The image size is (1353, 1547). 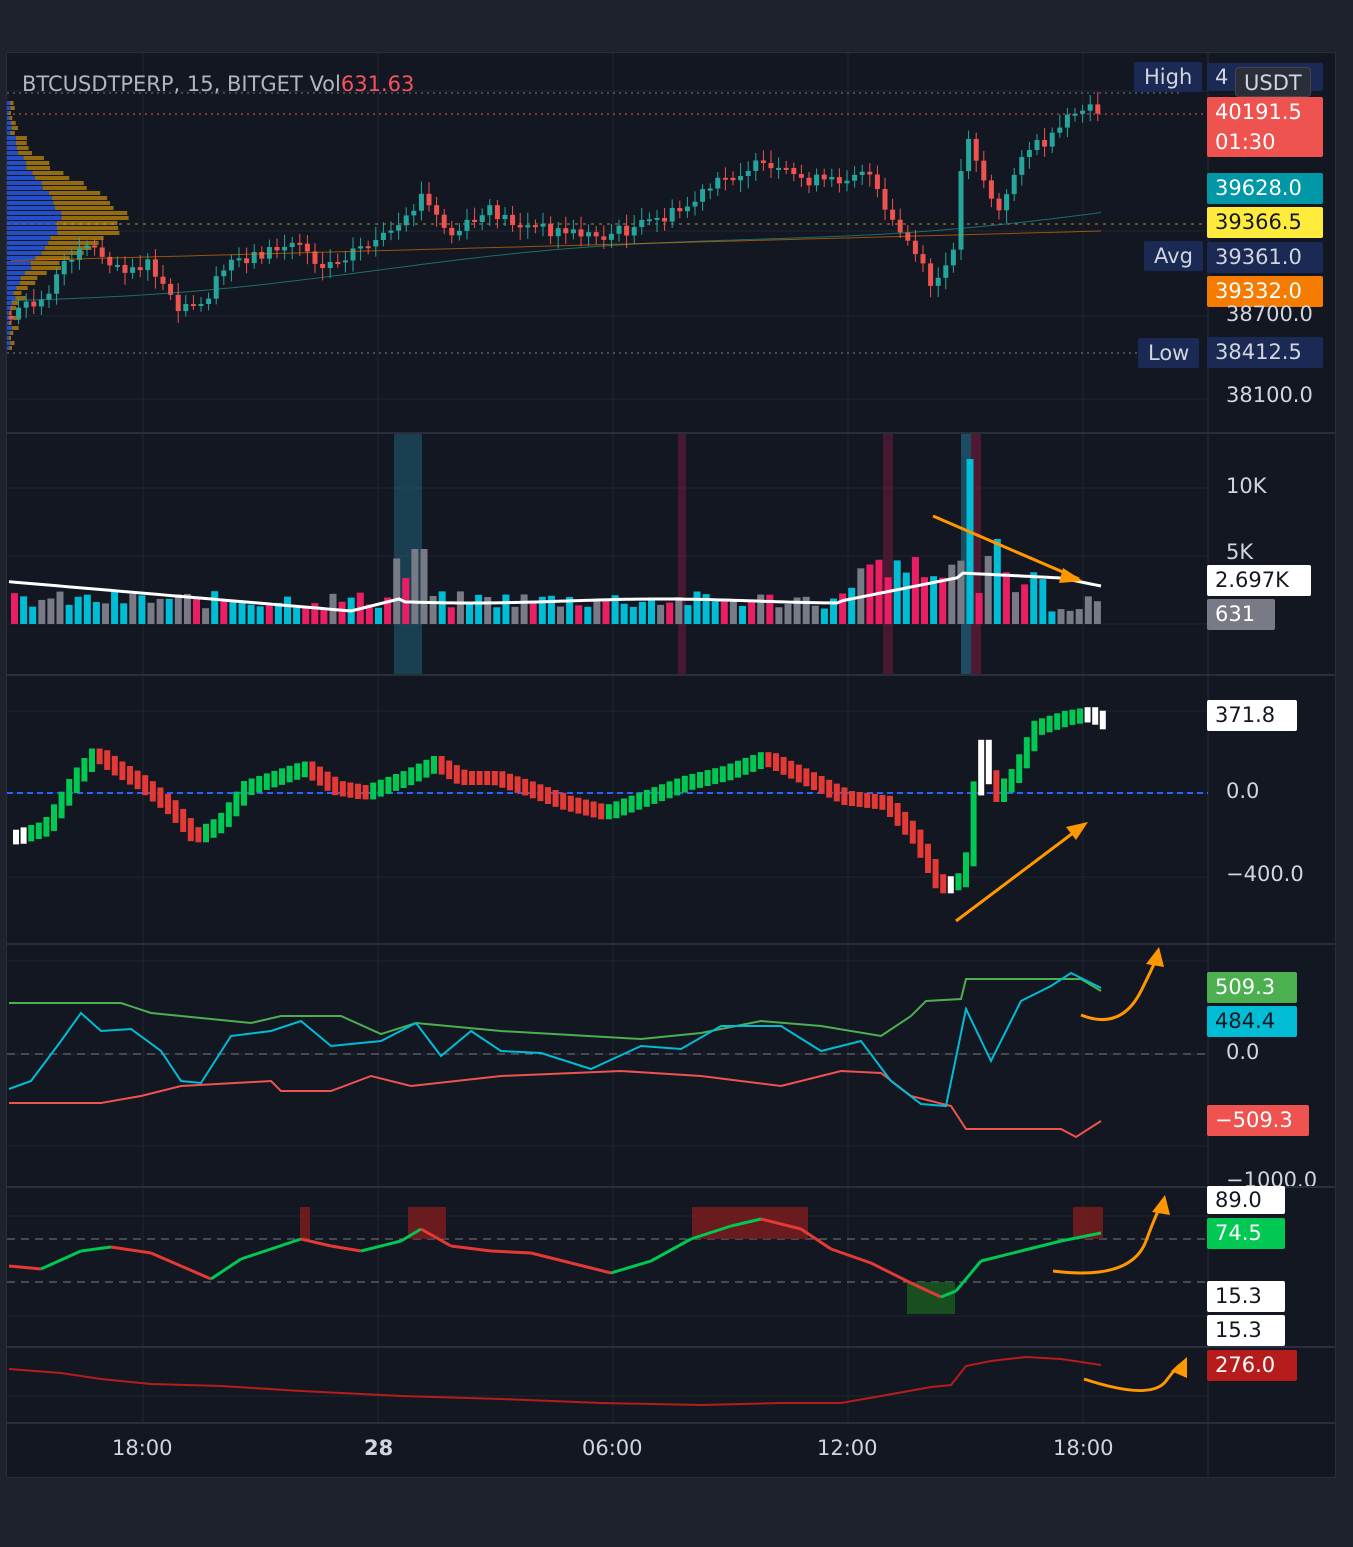 I want to click on annotation-arrowhead, so click(x=1071, y=575).